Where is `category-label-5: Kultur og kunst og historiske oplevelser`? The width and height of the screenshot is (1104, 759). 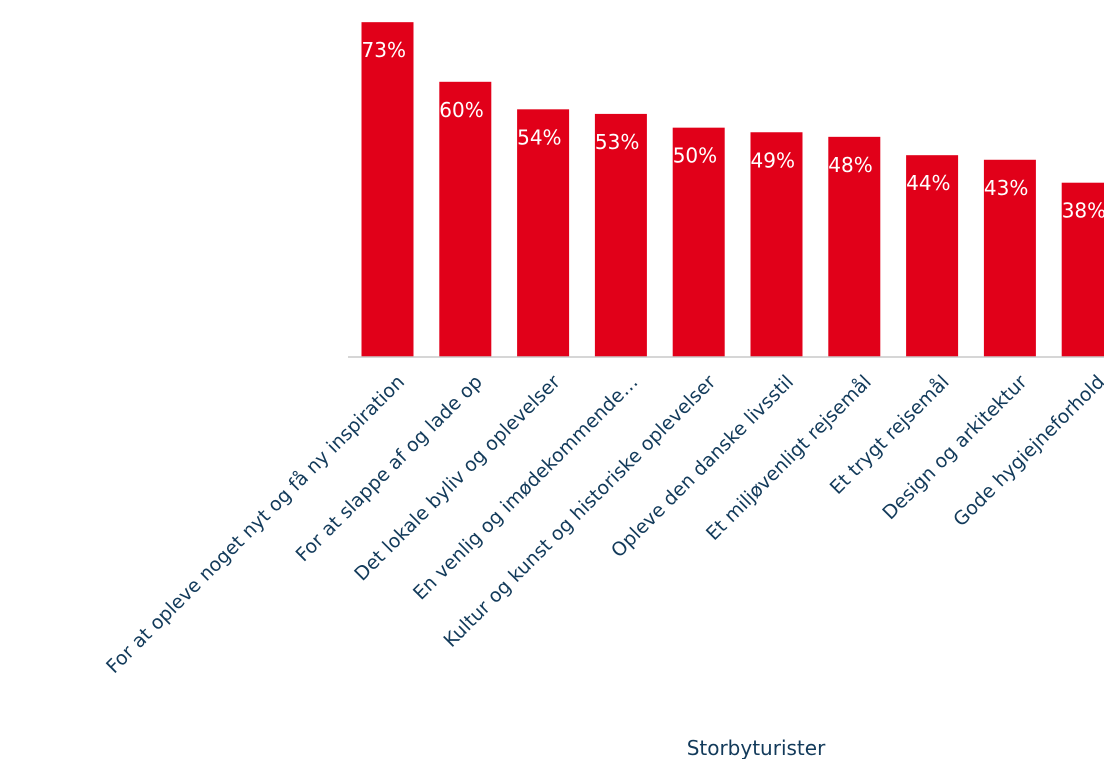
category-label-5: Kultur og kunst og historiske oplevelser is located at coordinates (579, 511).